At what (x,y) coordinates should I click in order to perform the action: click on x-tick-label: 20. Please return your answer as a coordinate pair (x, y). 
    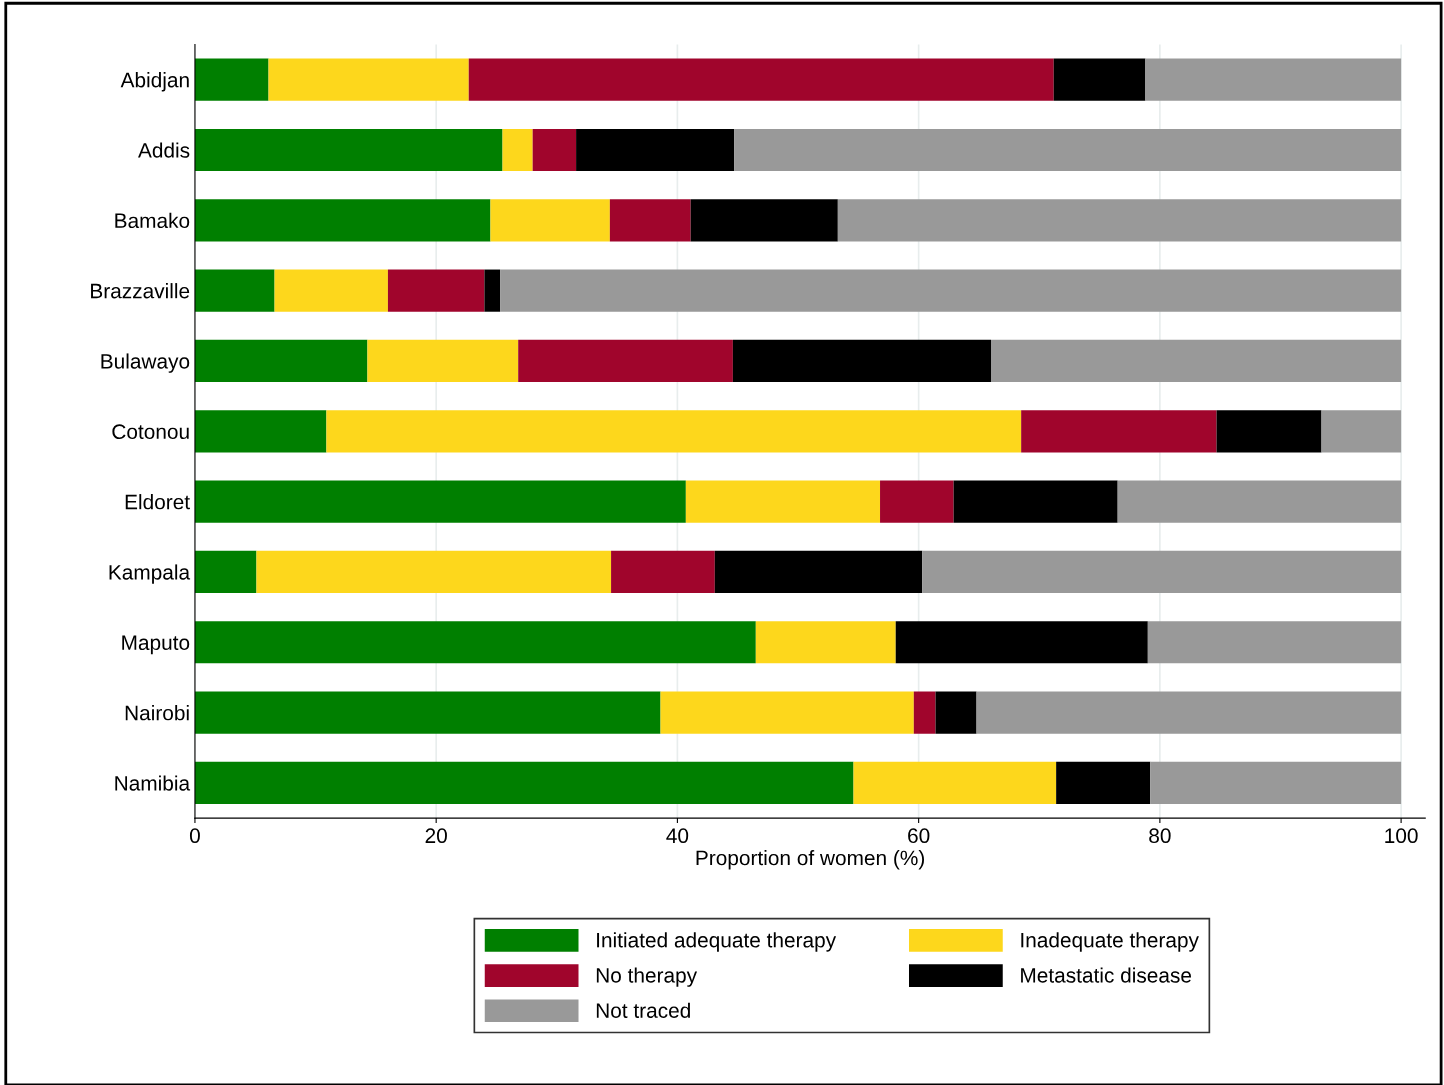
    Looking at the image, I should click on (436, 836).